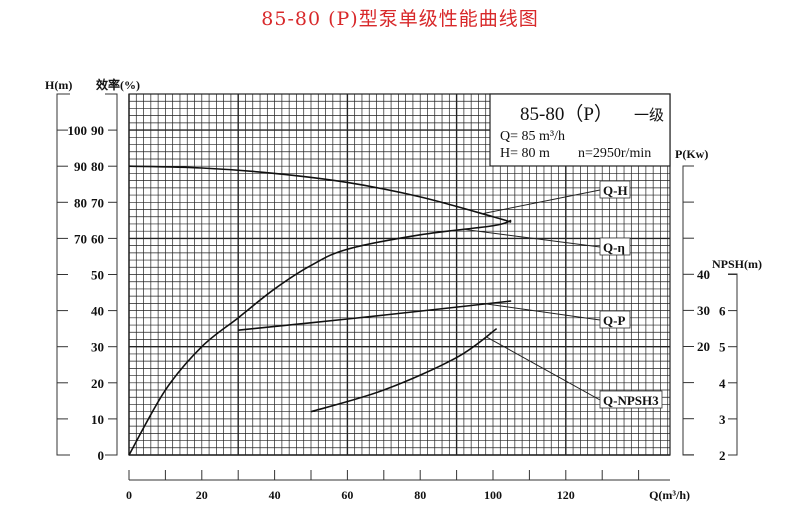 The height and width of the screenshot is (520, 800). I want to click on x-tick-label: 60, so click(347, 495).